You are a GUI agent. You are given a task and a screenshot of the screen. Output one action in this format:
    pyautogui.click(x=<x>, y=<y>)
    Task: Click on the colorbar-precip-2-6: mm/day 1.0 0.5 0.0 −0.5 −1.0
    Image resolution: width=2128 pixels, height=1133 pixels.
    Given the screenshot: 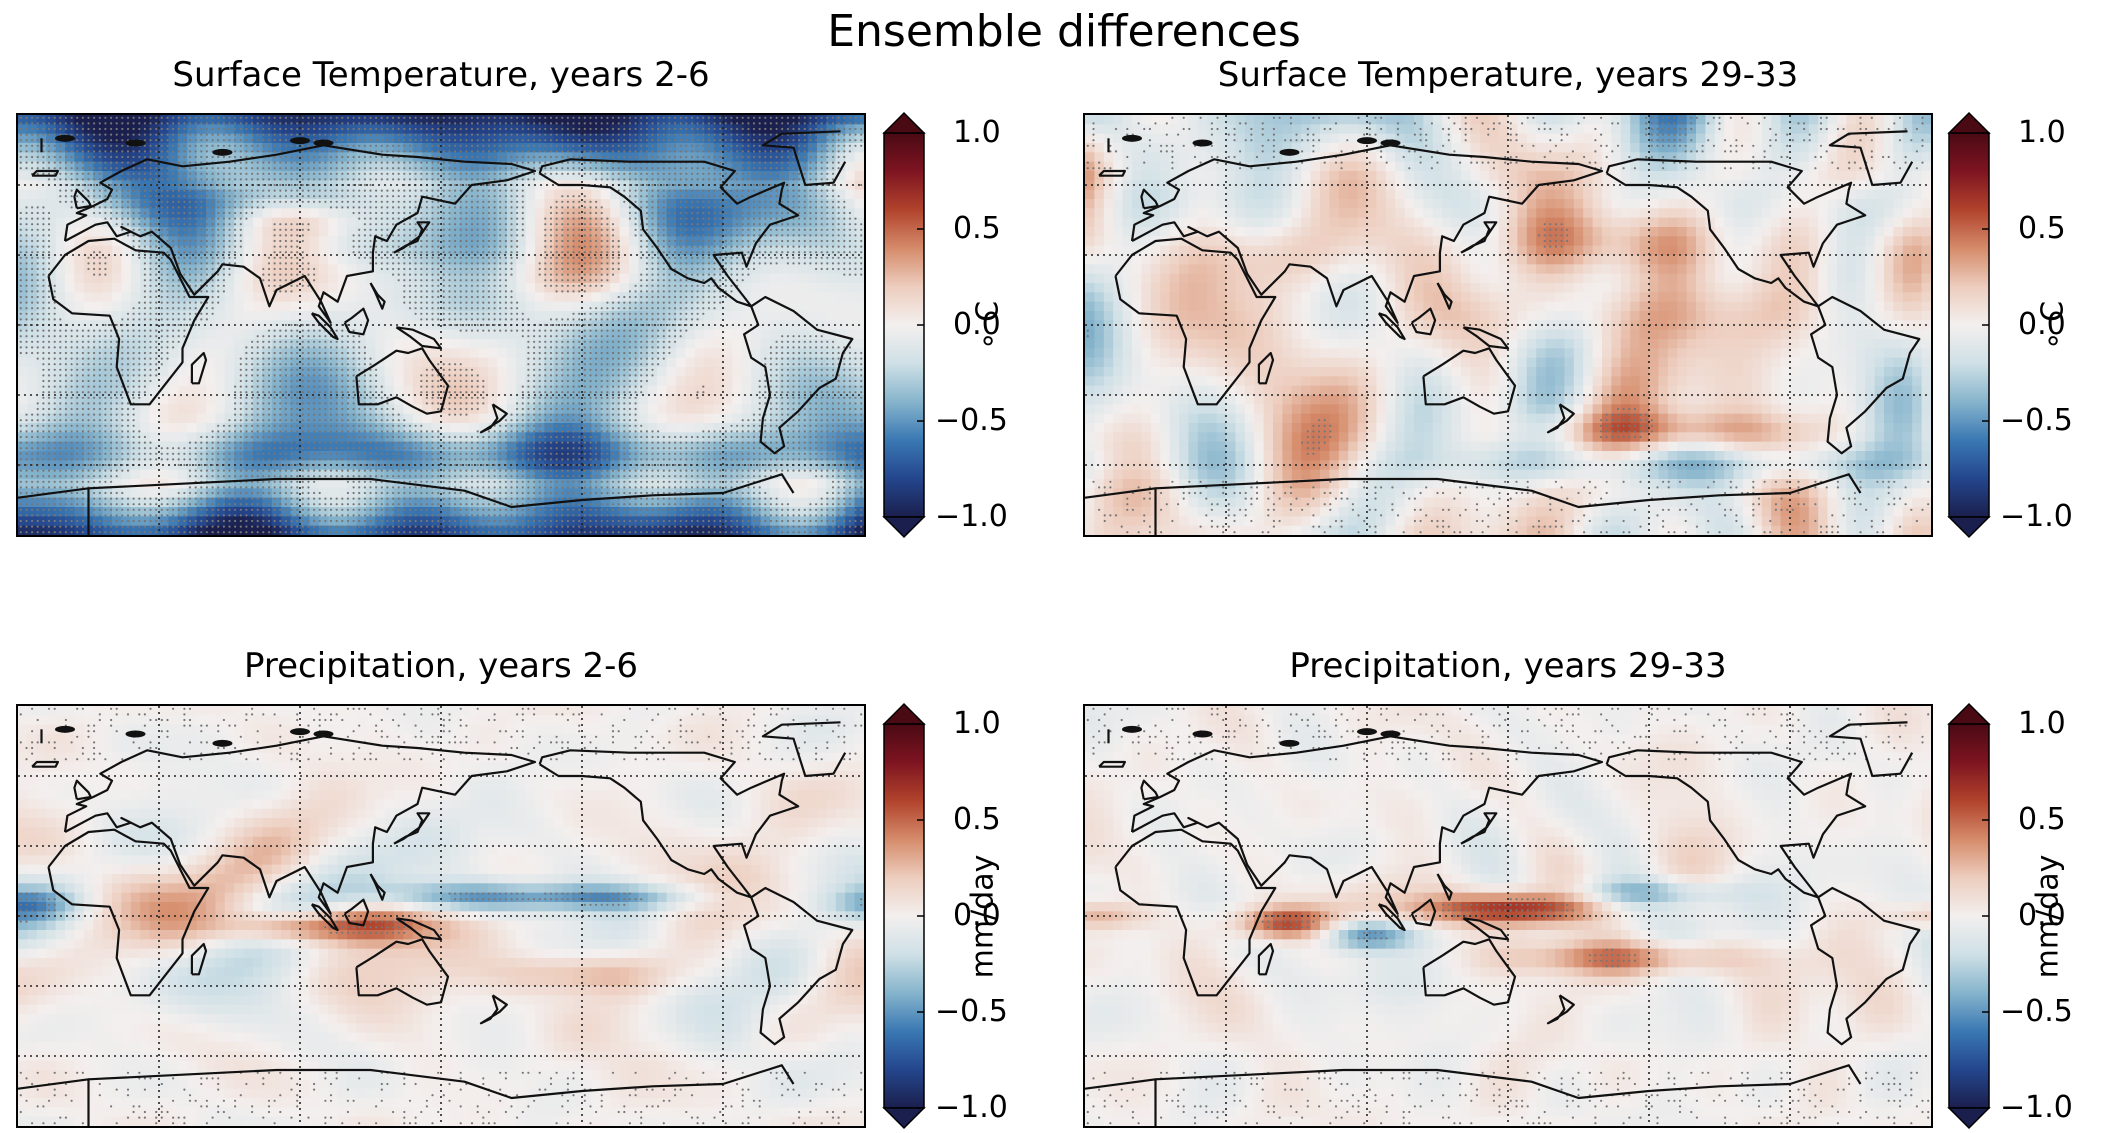 What is the action you would take?
    pyautogui.click(x=945, y=916)
    